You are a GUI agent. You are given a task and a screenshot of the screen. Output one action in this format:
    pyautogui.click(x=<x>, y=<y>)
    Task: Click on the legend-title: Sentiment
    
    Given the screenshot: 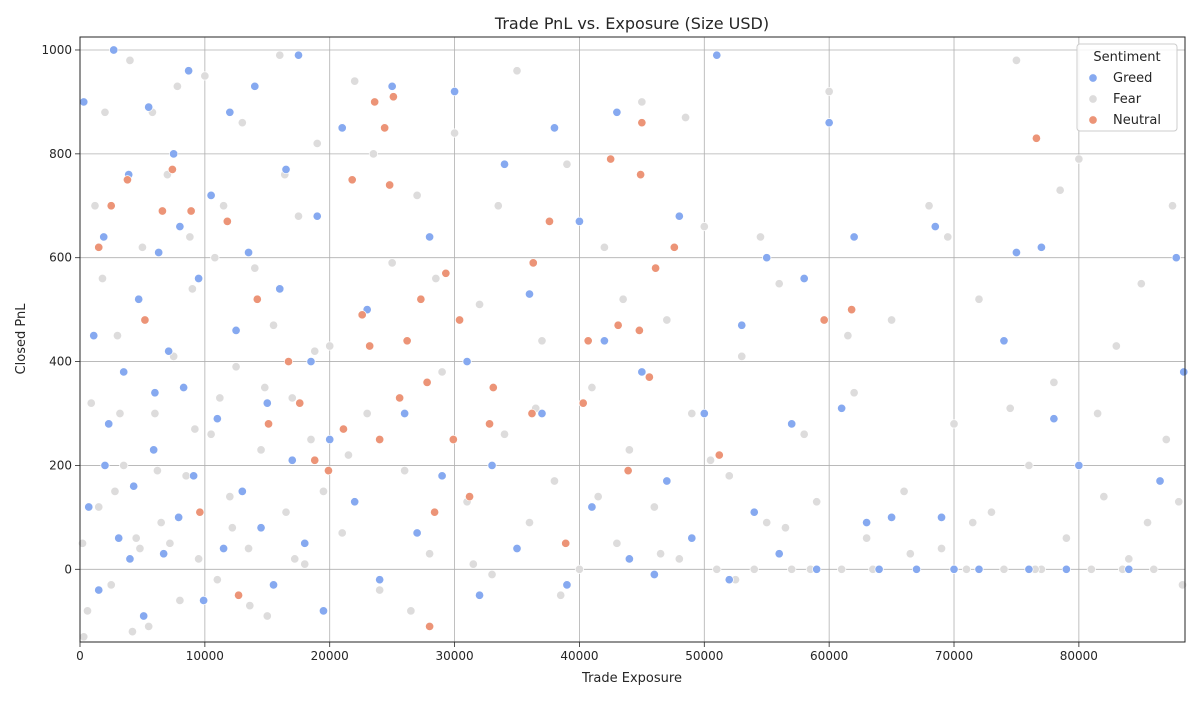 What is the action you would take?
    pyautogui.click(x=1126, y=57)
    